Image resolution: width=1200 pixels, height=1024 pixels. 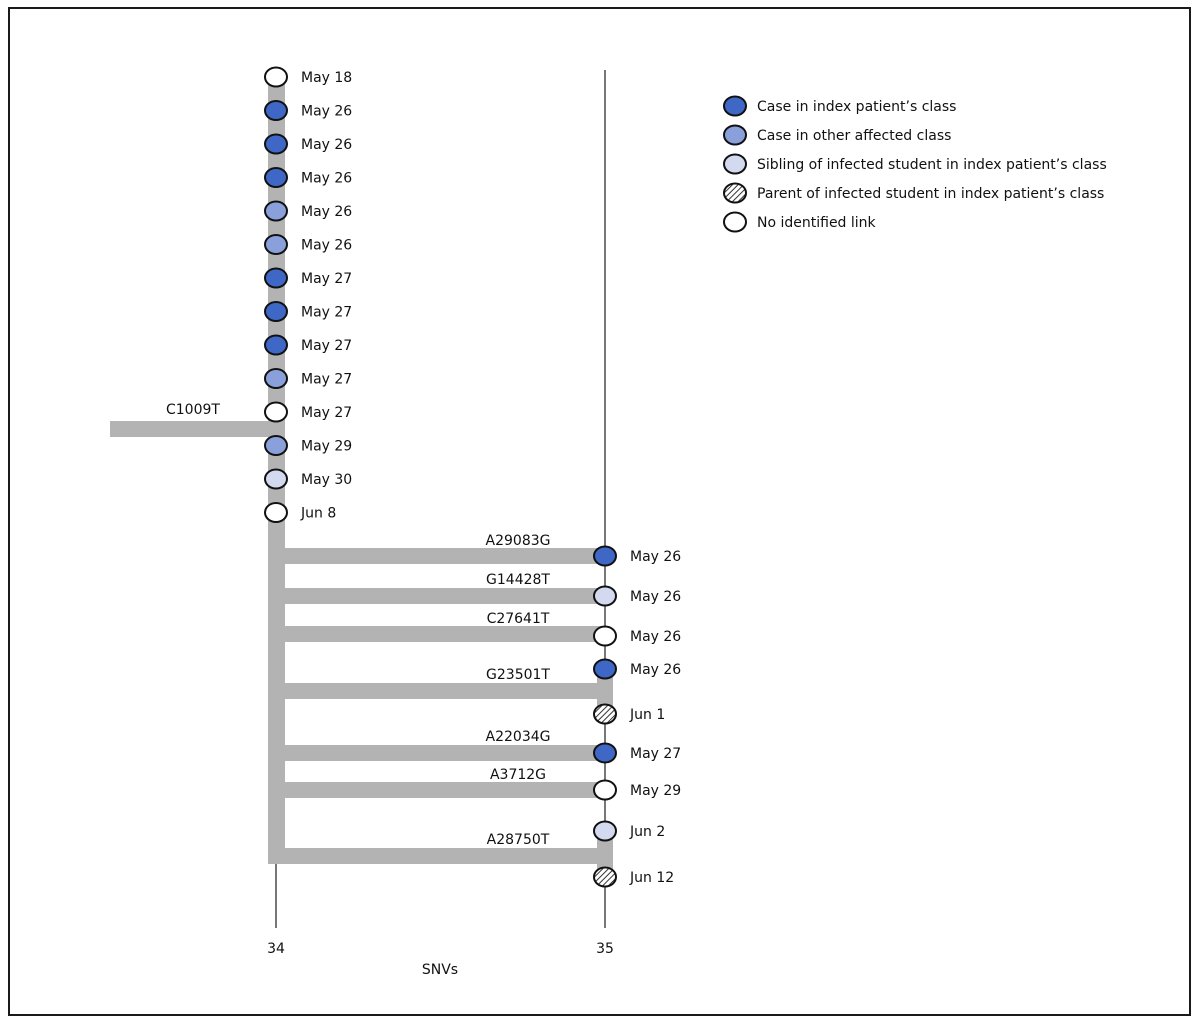 What do you see at coordinates (735, 193) in the screenshot?
I see `legend-swatch-parent` at bounding box center [735, 193].